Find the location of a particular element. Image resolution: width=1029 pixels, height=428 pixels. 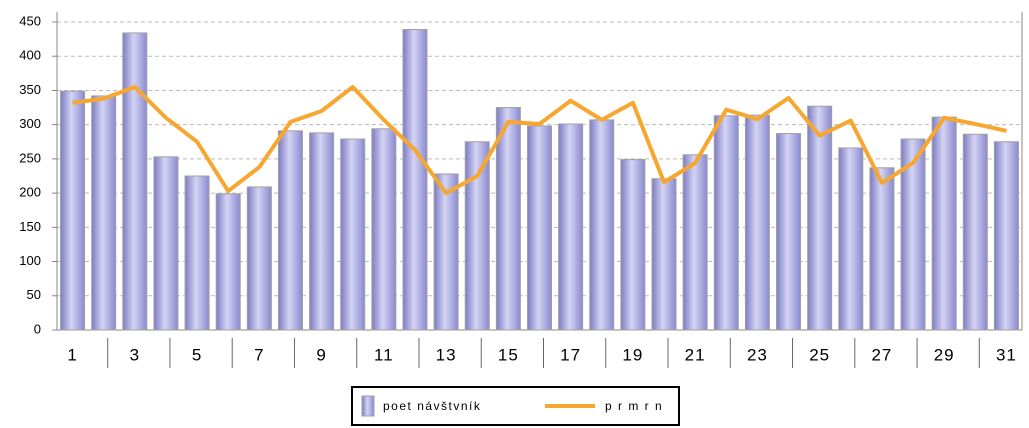

x-tick-label: 15 is located at coordinates (508, 354).